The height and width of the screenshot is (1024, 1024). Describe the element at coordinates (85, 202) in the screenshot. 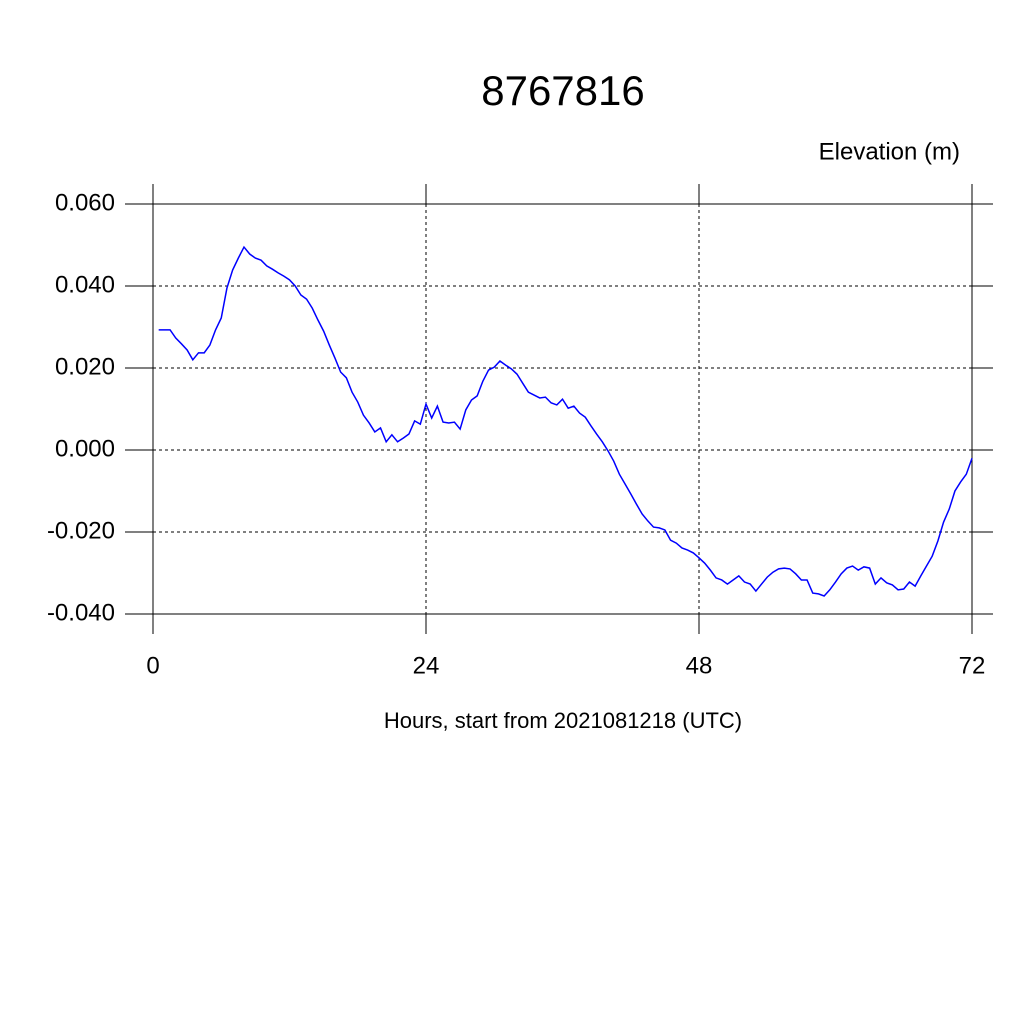

I see `y-tick-label: 0.060` at that location.